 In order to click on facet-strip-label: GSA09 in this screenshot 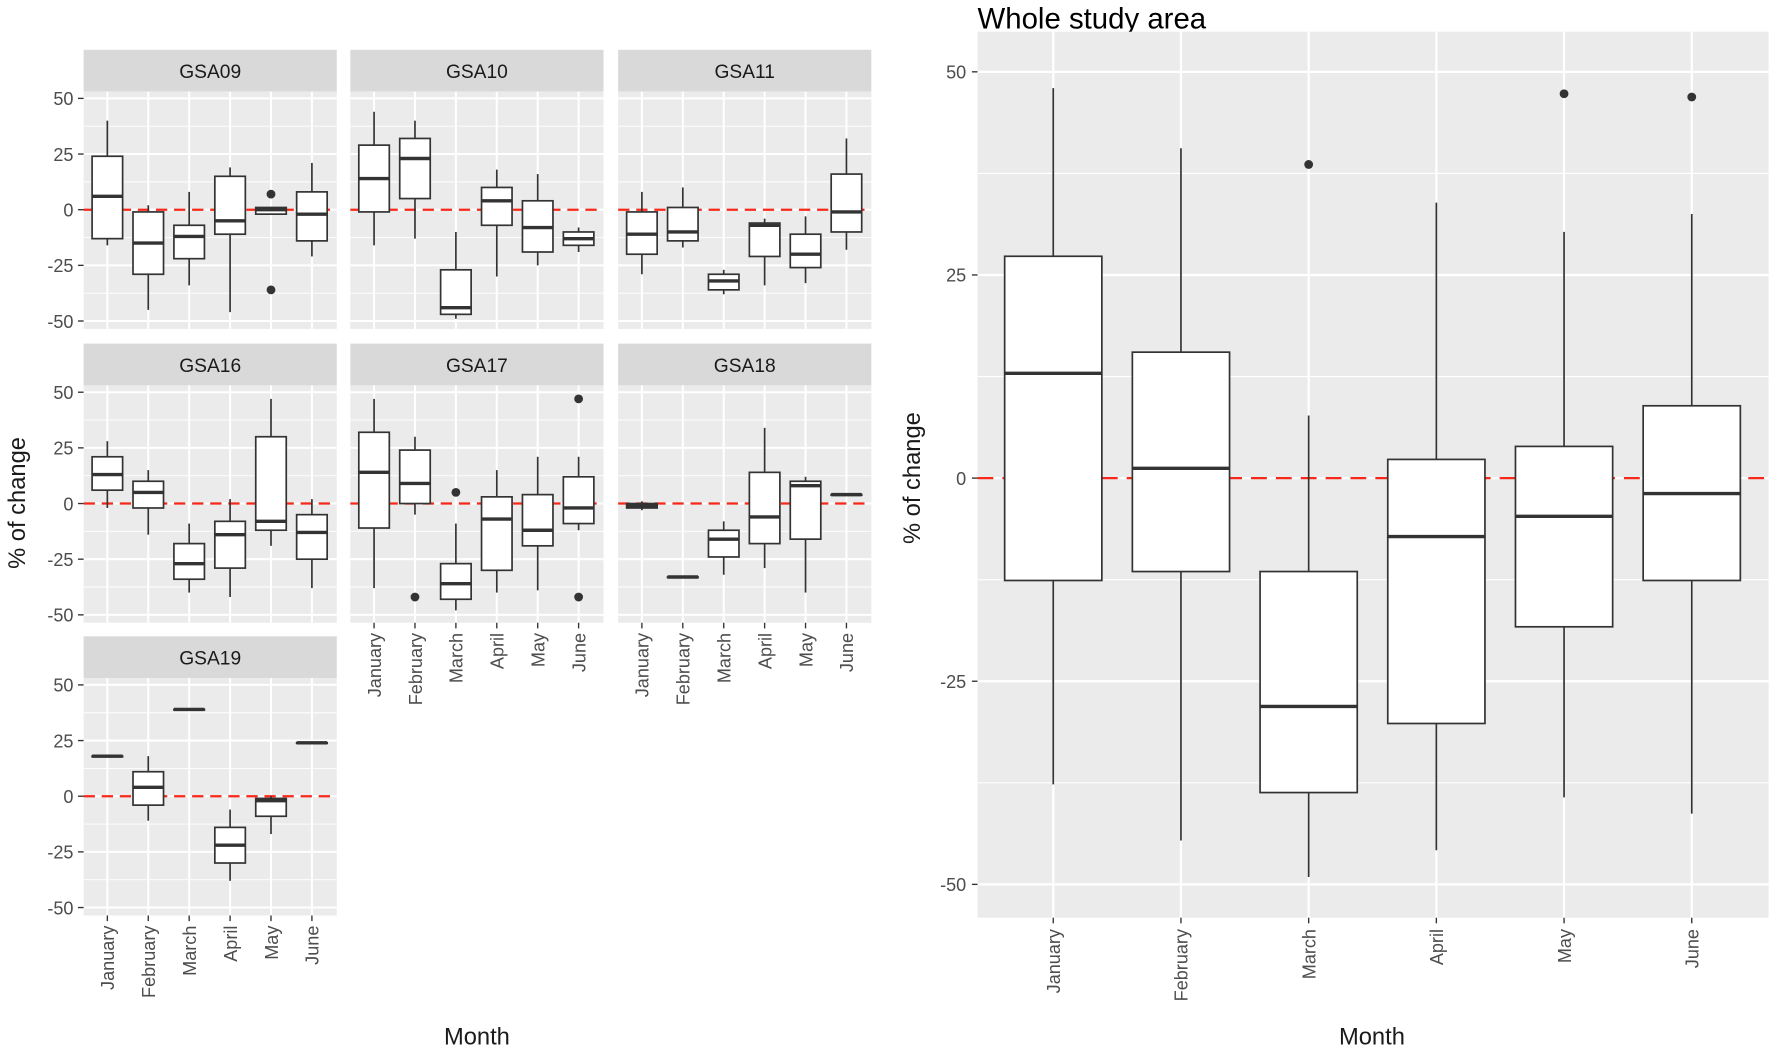, I will do `click(210, 72)`.